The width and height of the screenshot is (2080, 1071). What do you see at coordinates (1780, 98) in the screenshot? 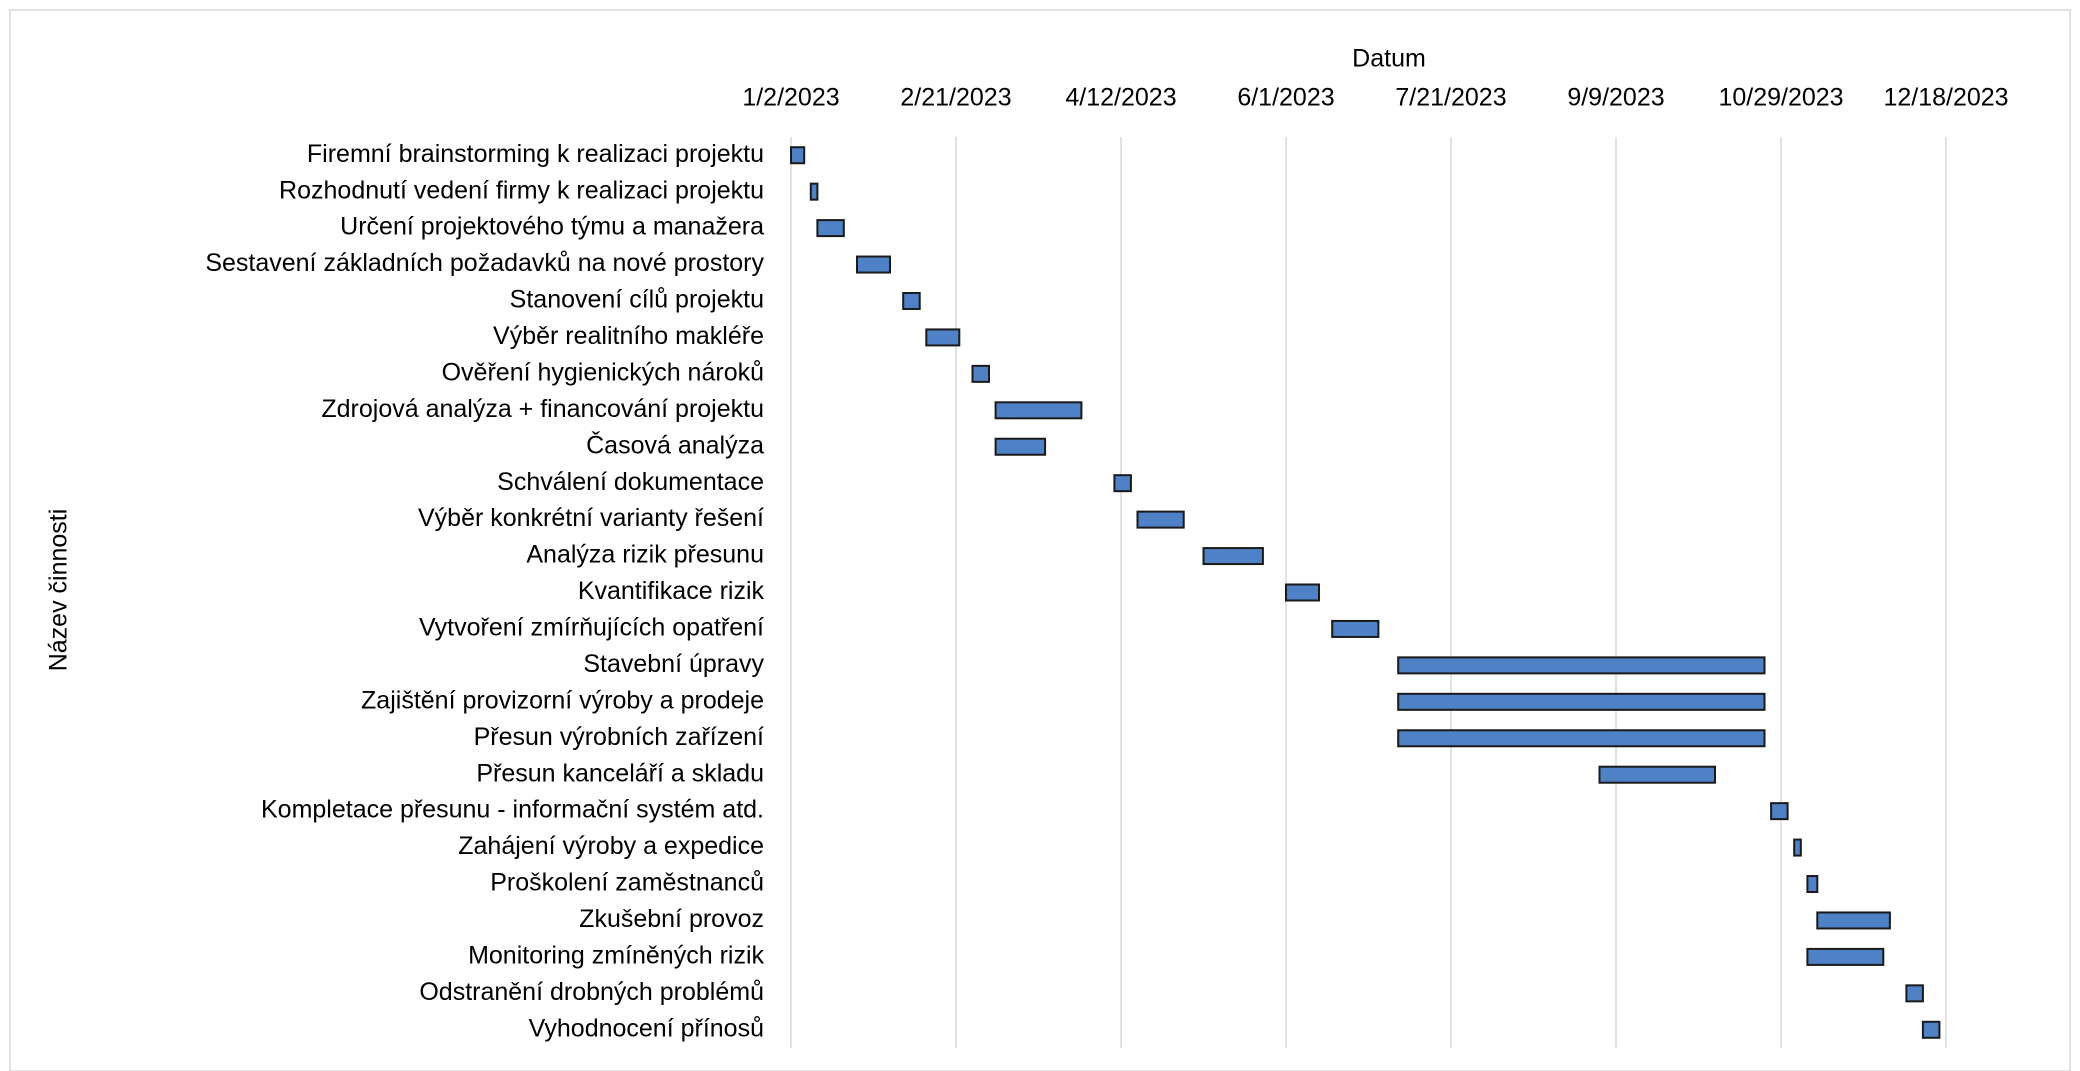
I see `x-tick-label: 10/29/2023` at bounding box center [1780, 98].